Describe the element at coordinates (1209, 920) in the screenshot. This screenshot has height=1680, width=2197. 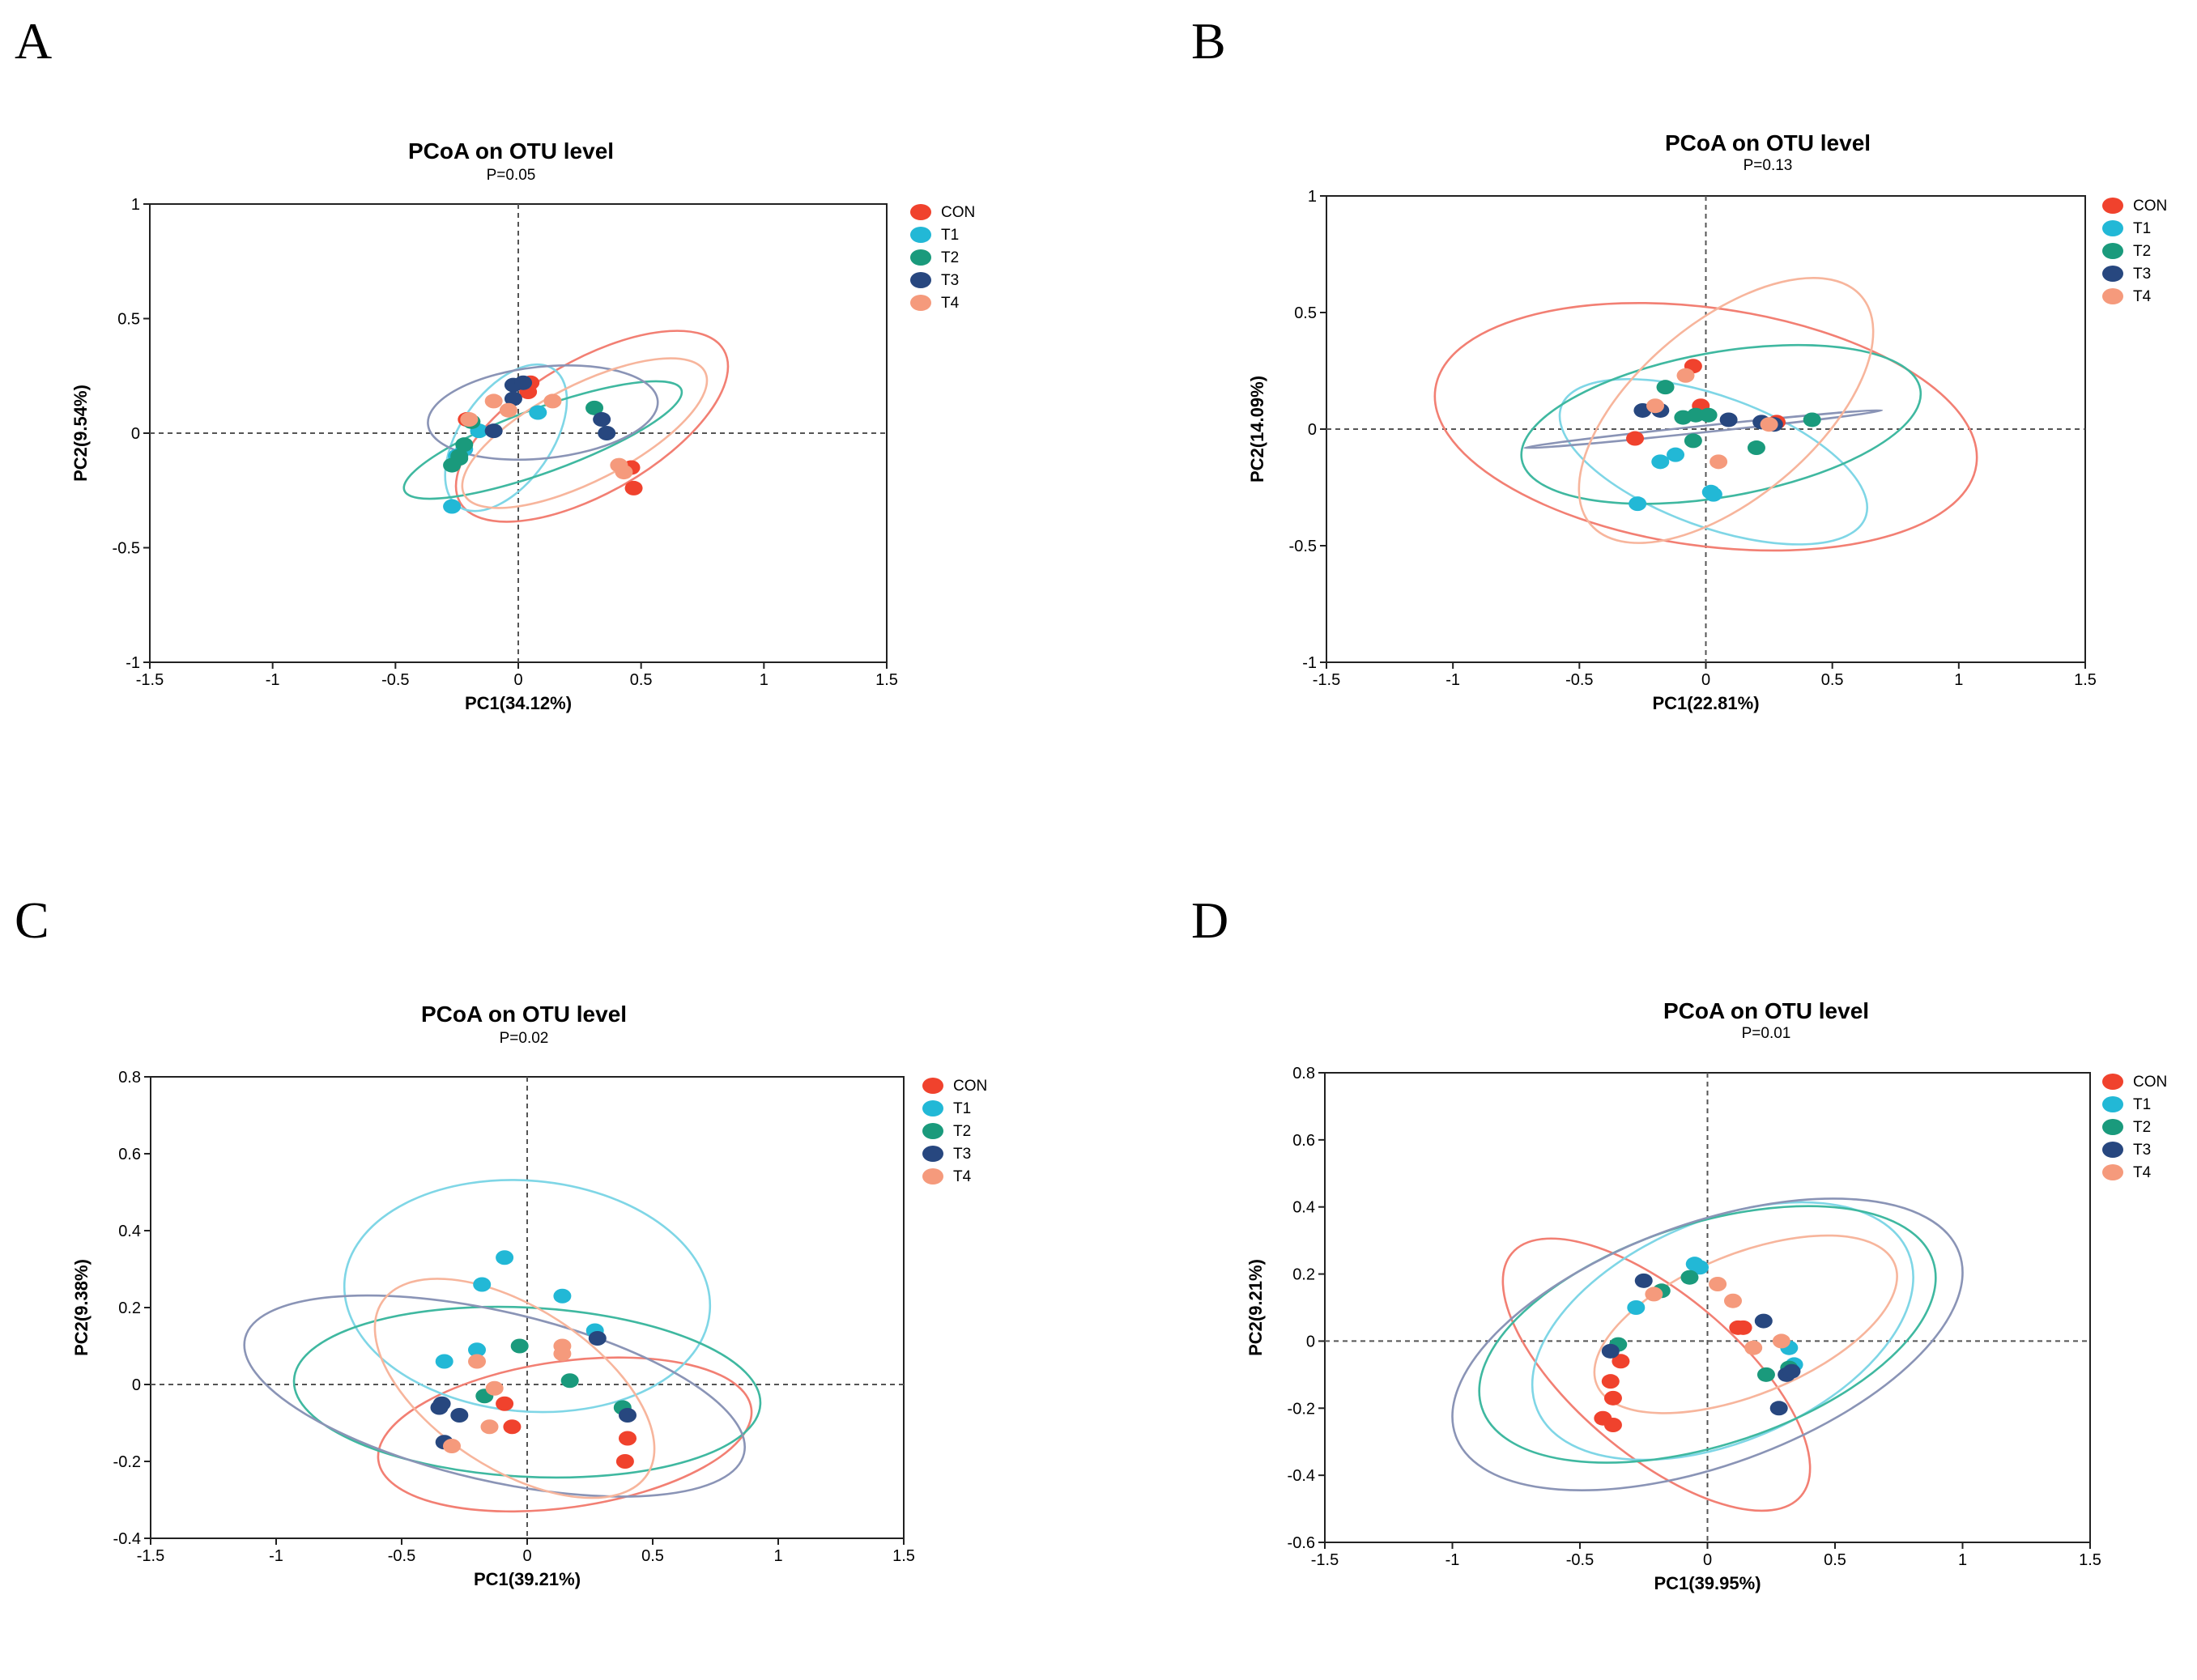
I see `panel-letter: D` at that location.